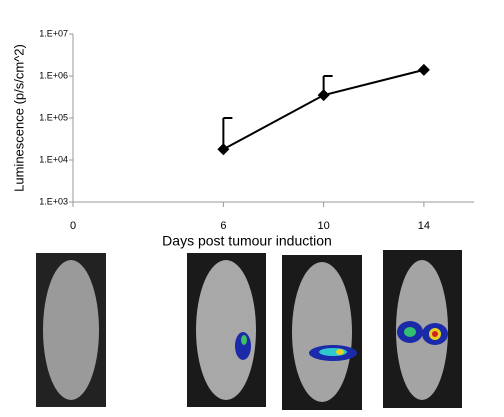 This screenshot has width=504, height=417. Describe the element at coordinates (18, 118) in the screenshot. I see `y-axis-label: Luminescence (p/s/cm^2)` at that location.